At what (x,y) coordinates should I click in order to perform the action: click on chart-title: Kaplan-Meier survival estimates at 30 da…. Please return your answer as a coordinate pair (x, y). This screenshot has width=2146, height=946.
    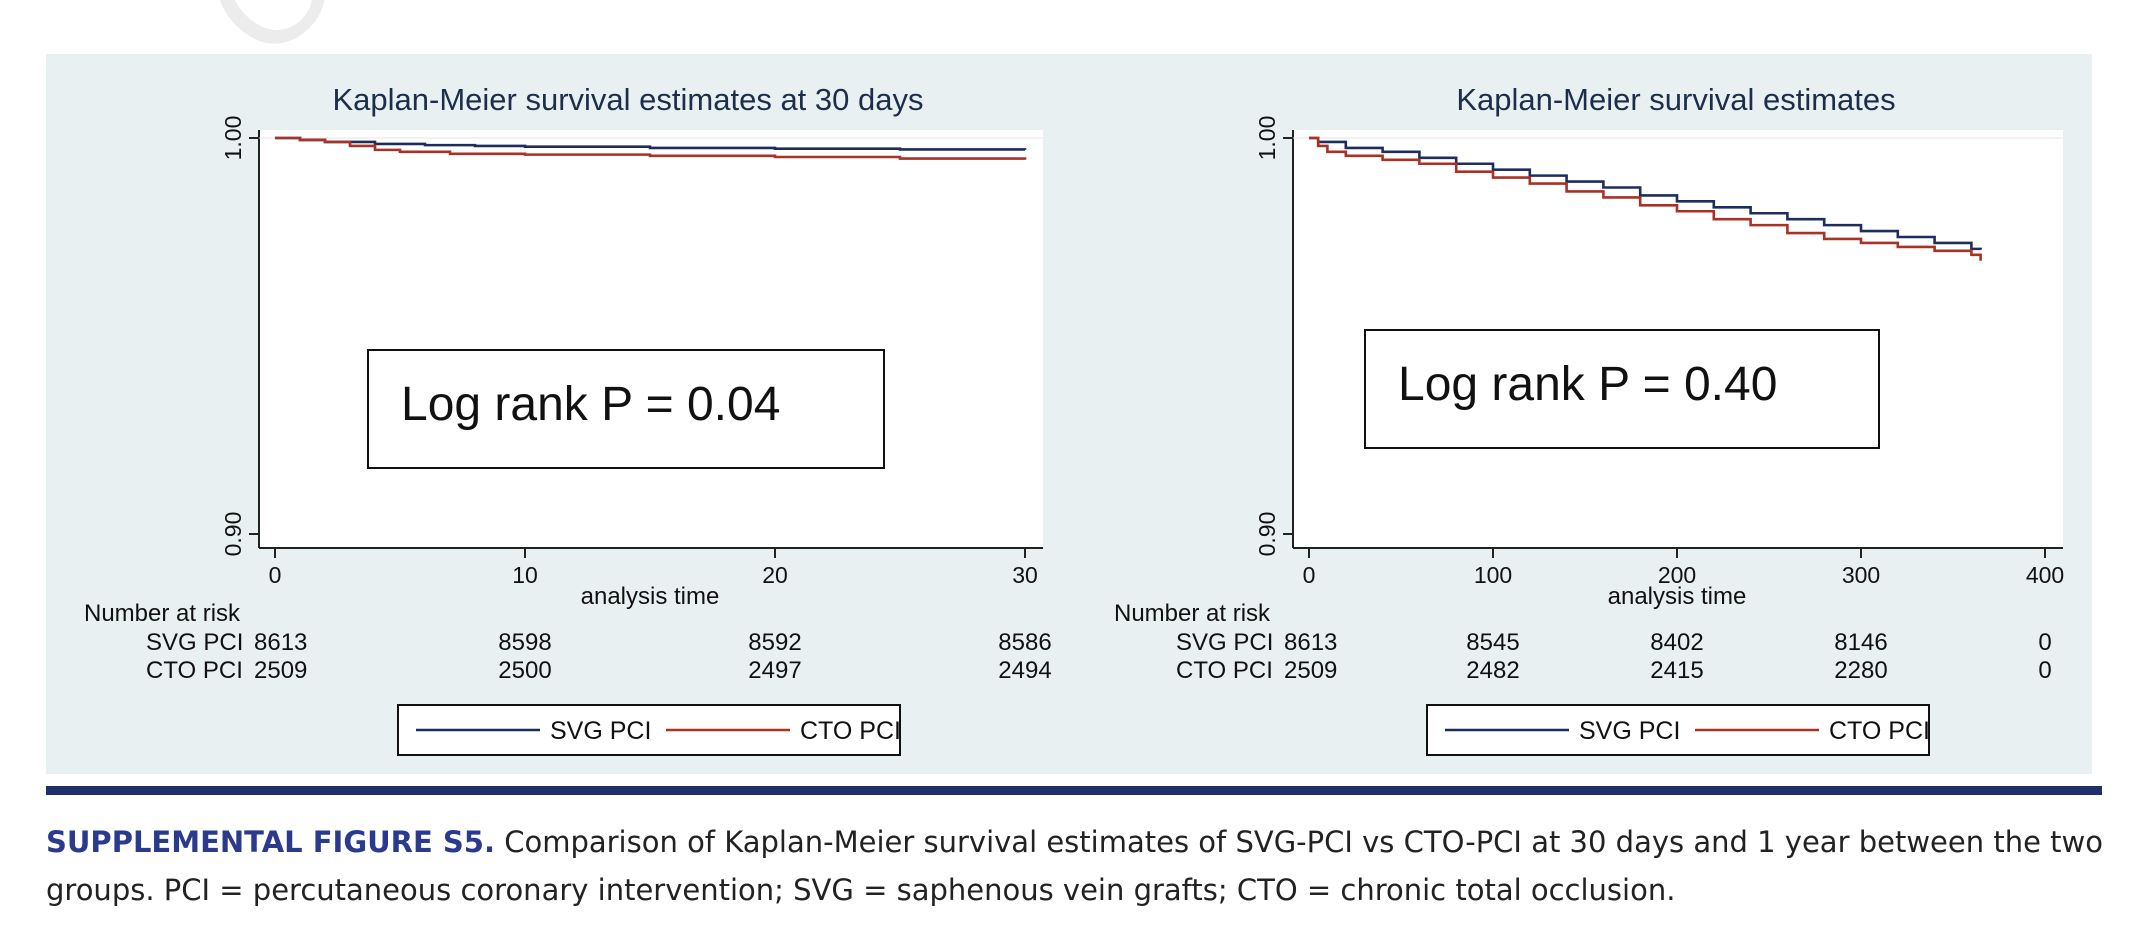
    Looking at the image, I should click on (628, 99).